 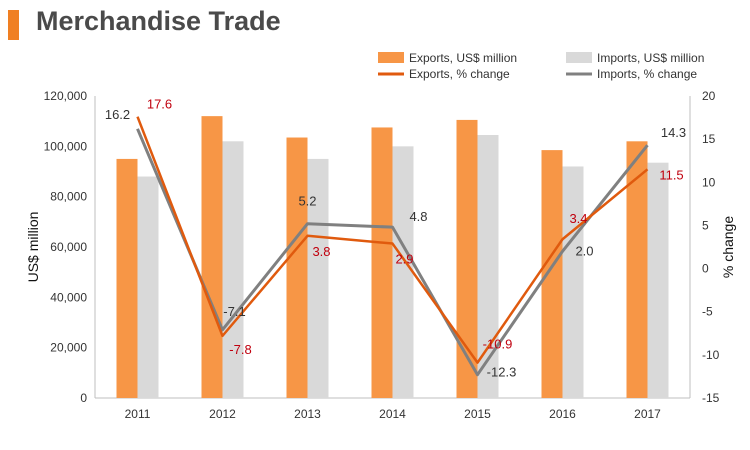 I want to click on y2-tick-label: 15, so click(x=709, y=139).